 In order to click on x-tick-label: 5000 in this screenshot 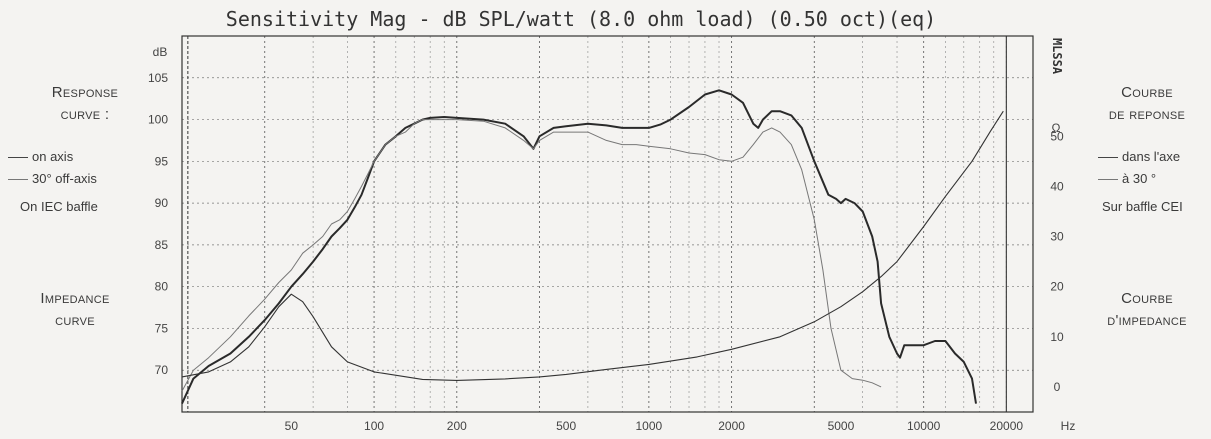, I will do `click(841, 426)`.